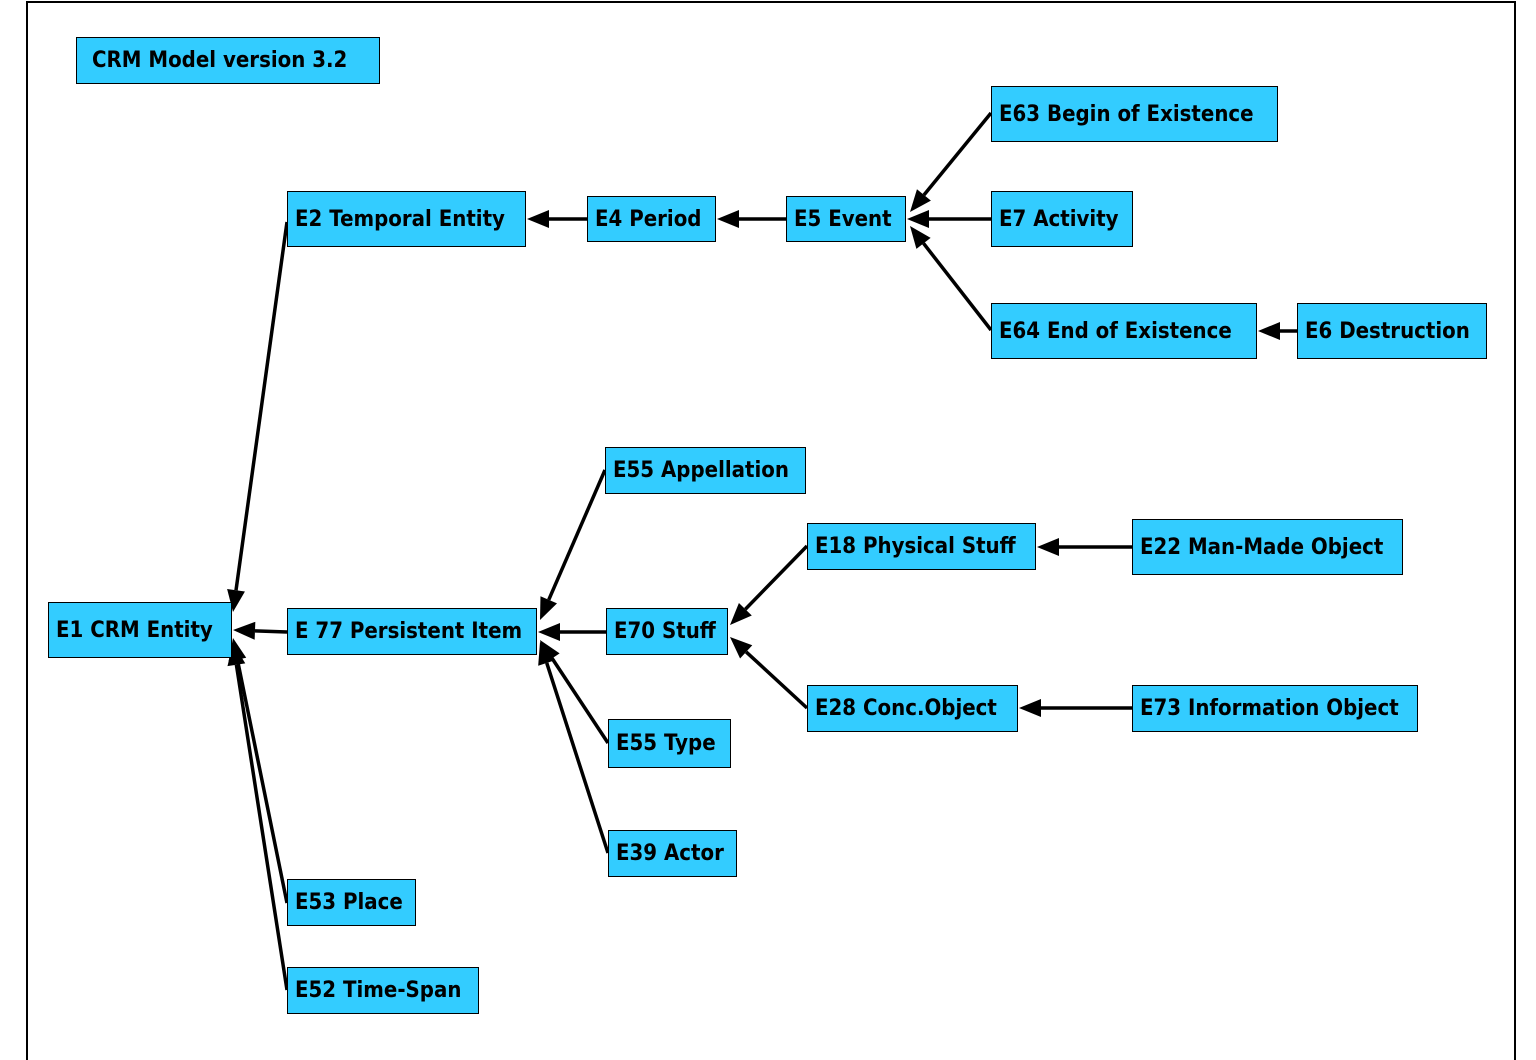 This screenshot has width=1536, height=1060. I want to click on class-node-e18: E18 Physical Stuff, so click(921, 546).